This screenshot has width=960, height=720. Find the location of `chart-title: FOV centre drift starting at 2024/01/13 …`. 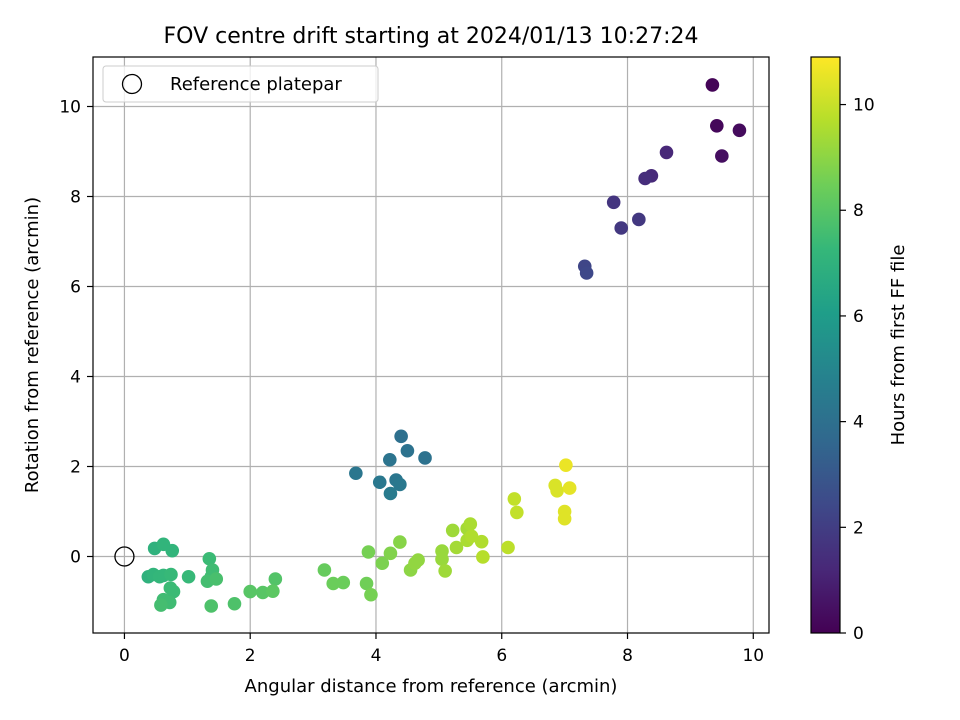

chart-title: FOV centre drift starting at 2024/01/13 … is located at coordinates (431, 36).